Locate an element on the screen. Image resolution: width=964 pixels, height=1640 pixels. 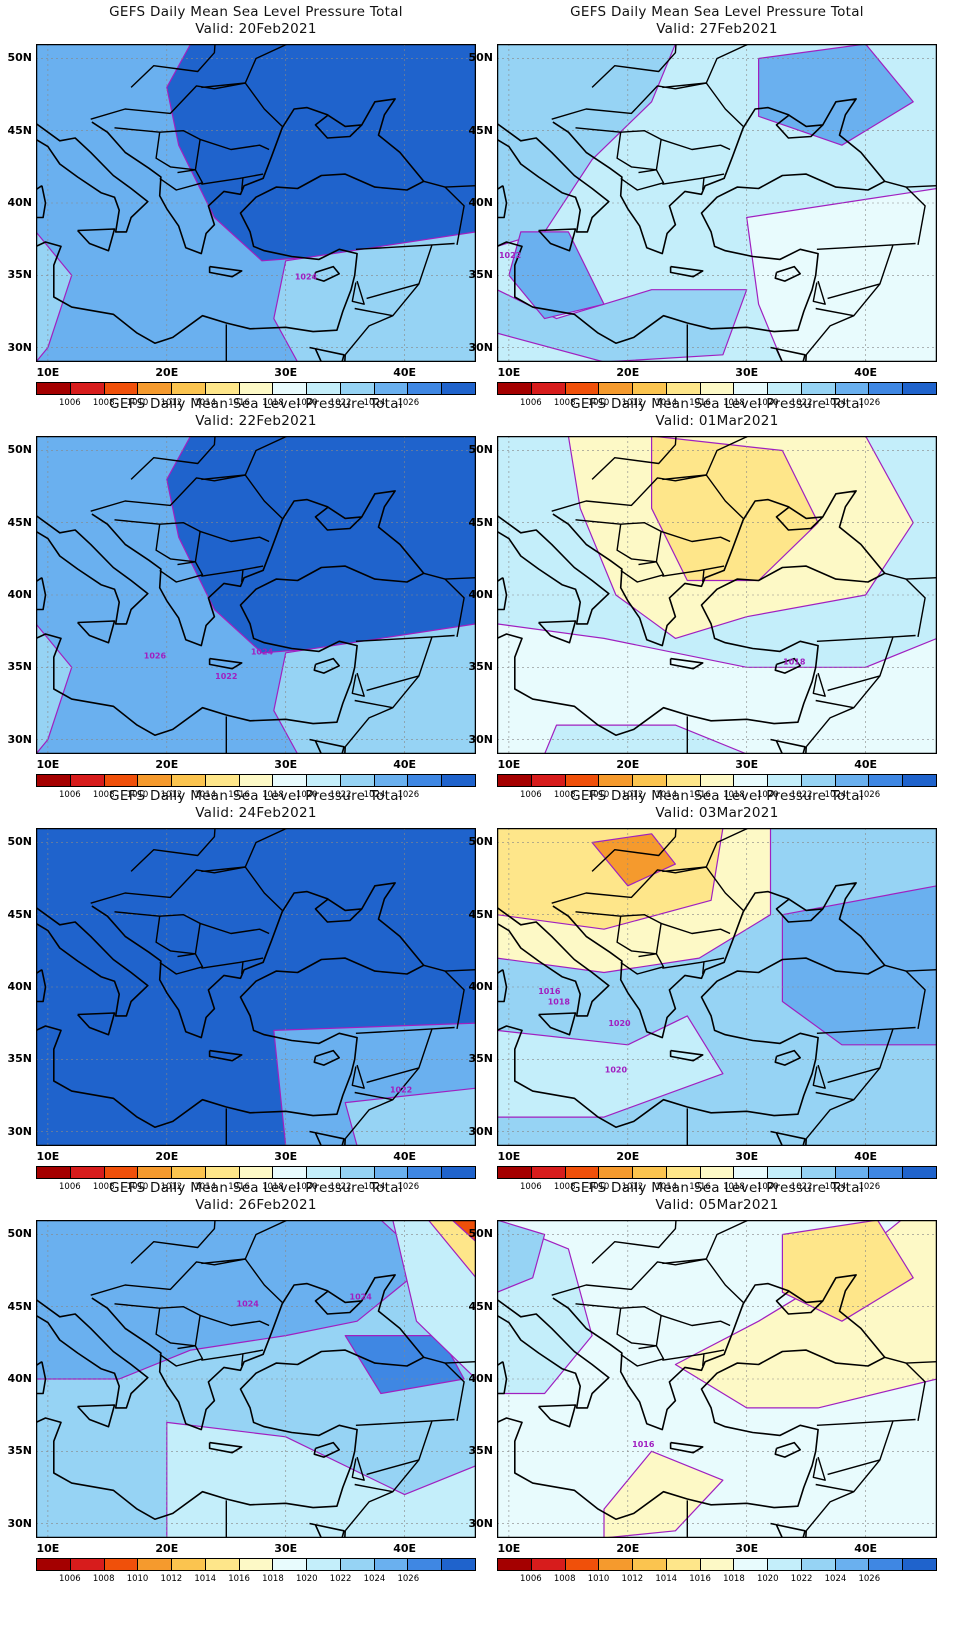
pressure-map-svg: 1026 1024 1022 is located at coordinates (256, 595).